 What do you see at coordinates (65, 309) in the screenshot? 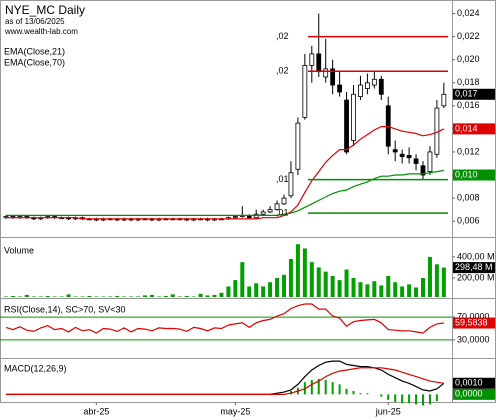
I see `panel-title: RSI(Close,14), SC>70, SV<30` at bounding box center [65, 309].